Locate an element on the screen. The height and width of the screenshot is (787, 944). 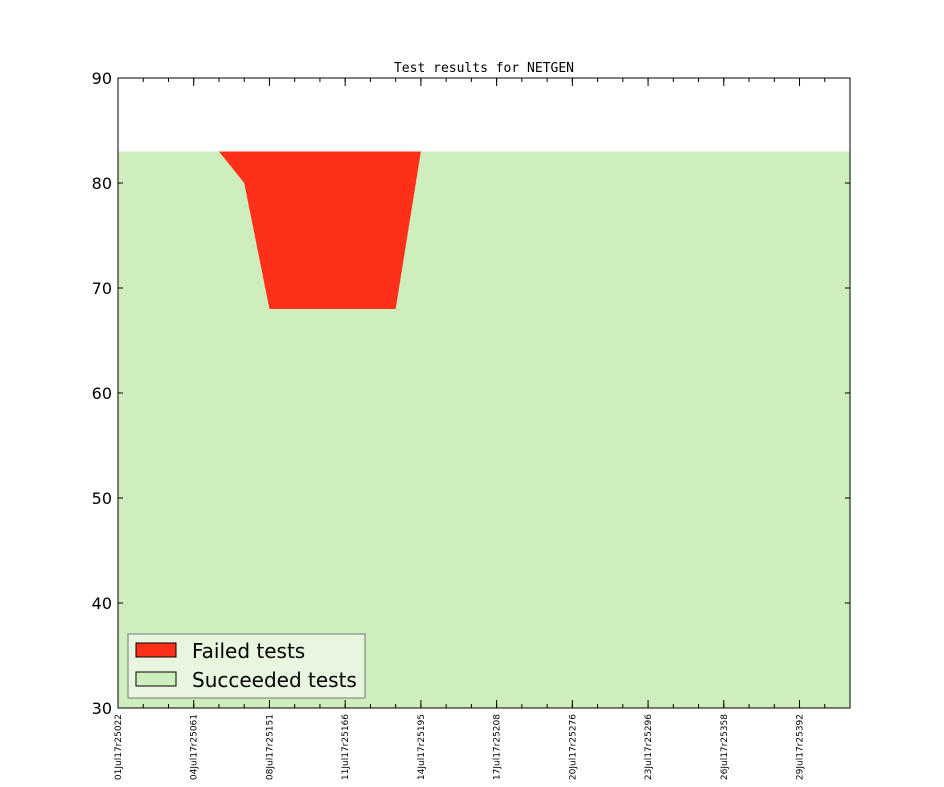
x-tick-label: 26Jul17r25358 is located at coordinates (725, 747).